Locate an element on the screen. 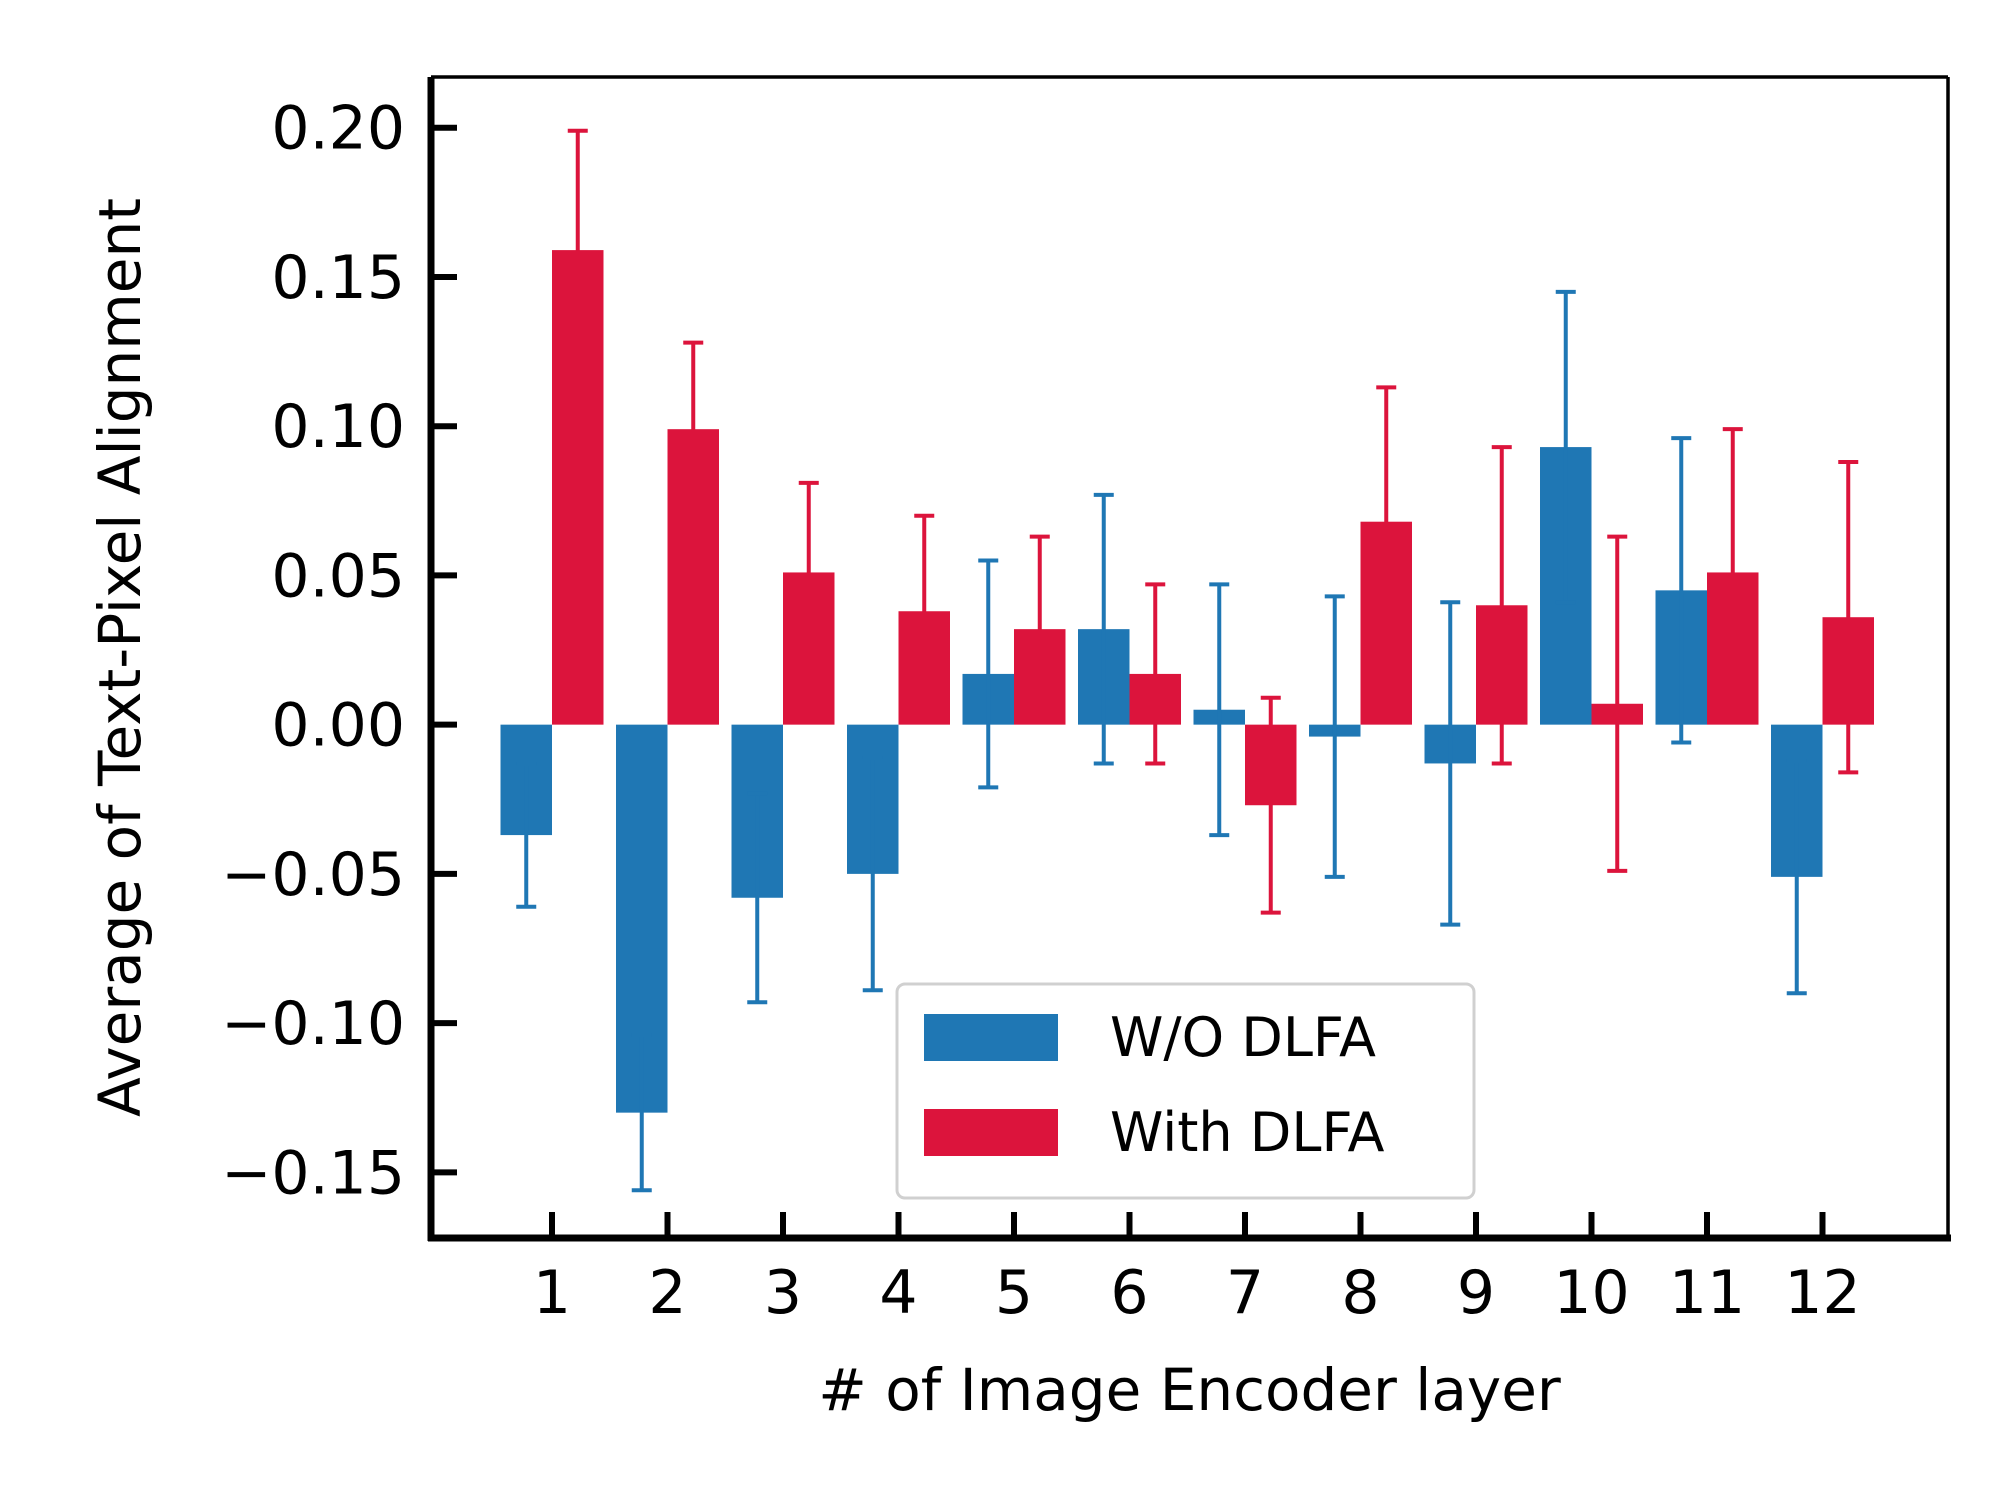 This screenshot has height=1504, width=2000. y-tick-label: −0.10 is located at coordinates (313, 1024).